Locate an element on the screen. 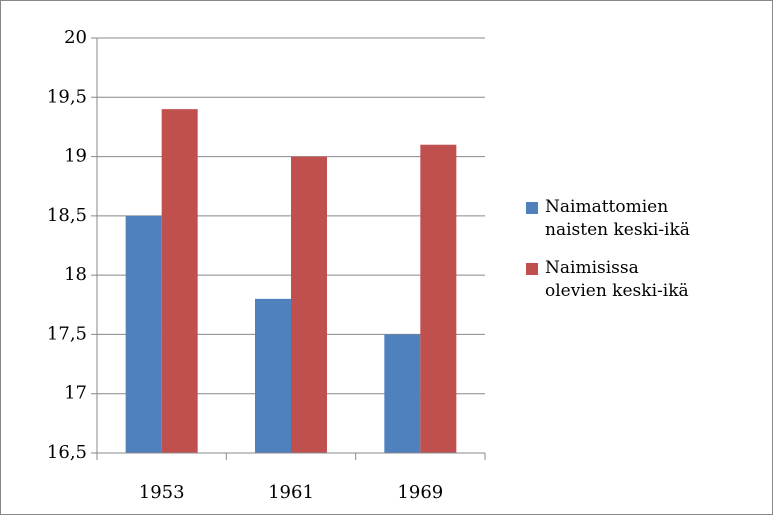 This screenshot has height=515, width=773. x-tick-label: 1953 is located at coordinates (162, 492).